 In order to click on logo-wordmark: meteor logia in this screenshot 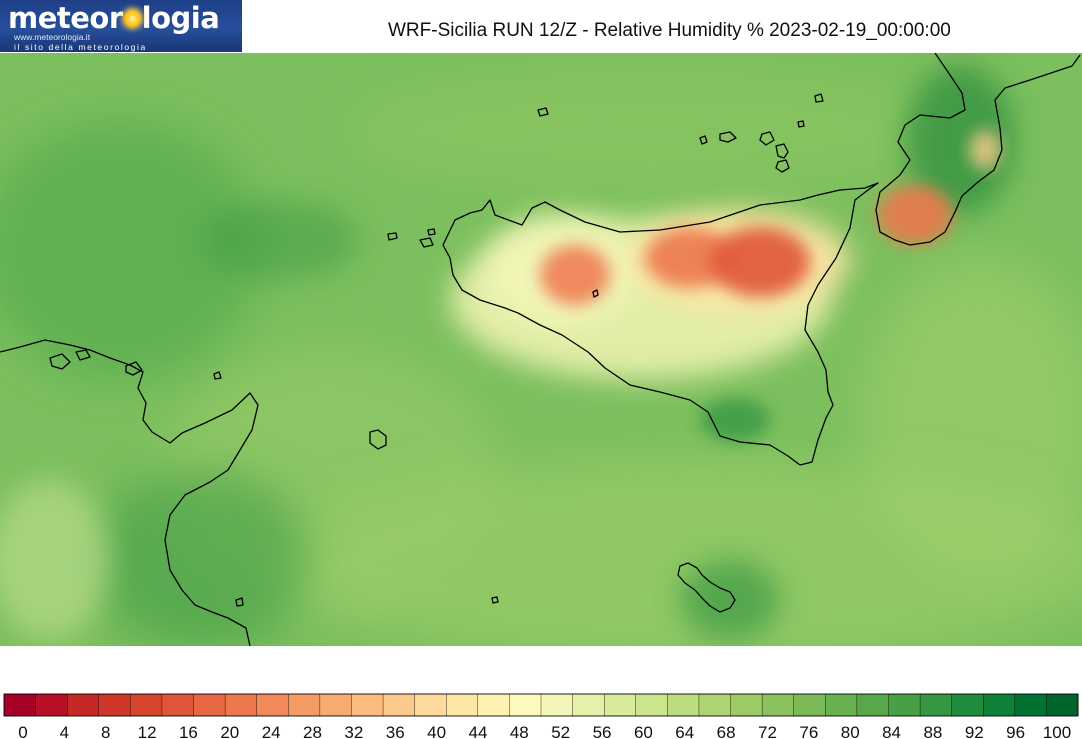, I will do `click(114, 18)`.